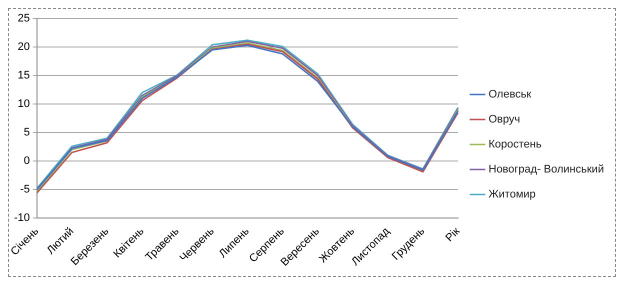 This screenshot has height=285, width=624. Describe the element at coordinates (546, 170) in the screenshot. I see `legend-label: Новоград- Волинський` at that location.